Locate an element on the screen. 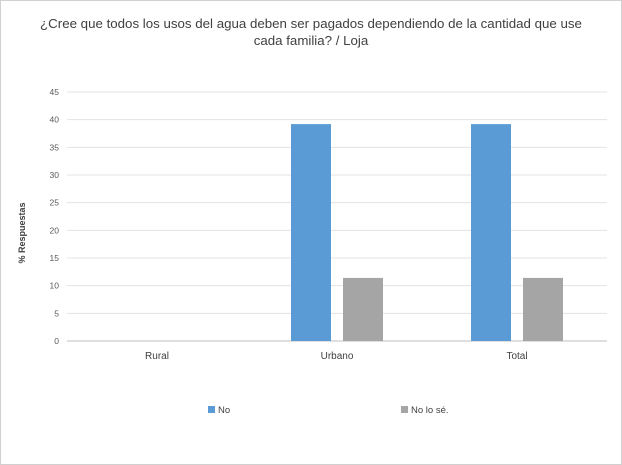 The height and width of the screenshot is (465, 622). y-tick-label: 35 is located at coordinates (55, 147).